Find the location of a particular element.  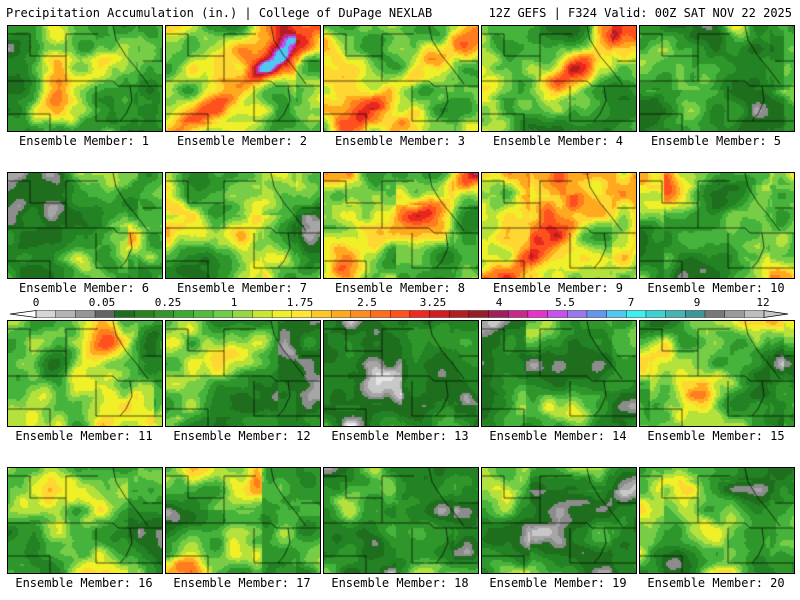

colorbar-tick-label: 2.5 is located at coordinates (367, 302).